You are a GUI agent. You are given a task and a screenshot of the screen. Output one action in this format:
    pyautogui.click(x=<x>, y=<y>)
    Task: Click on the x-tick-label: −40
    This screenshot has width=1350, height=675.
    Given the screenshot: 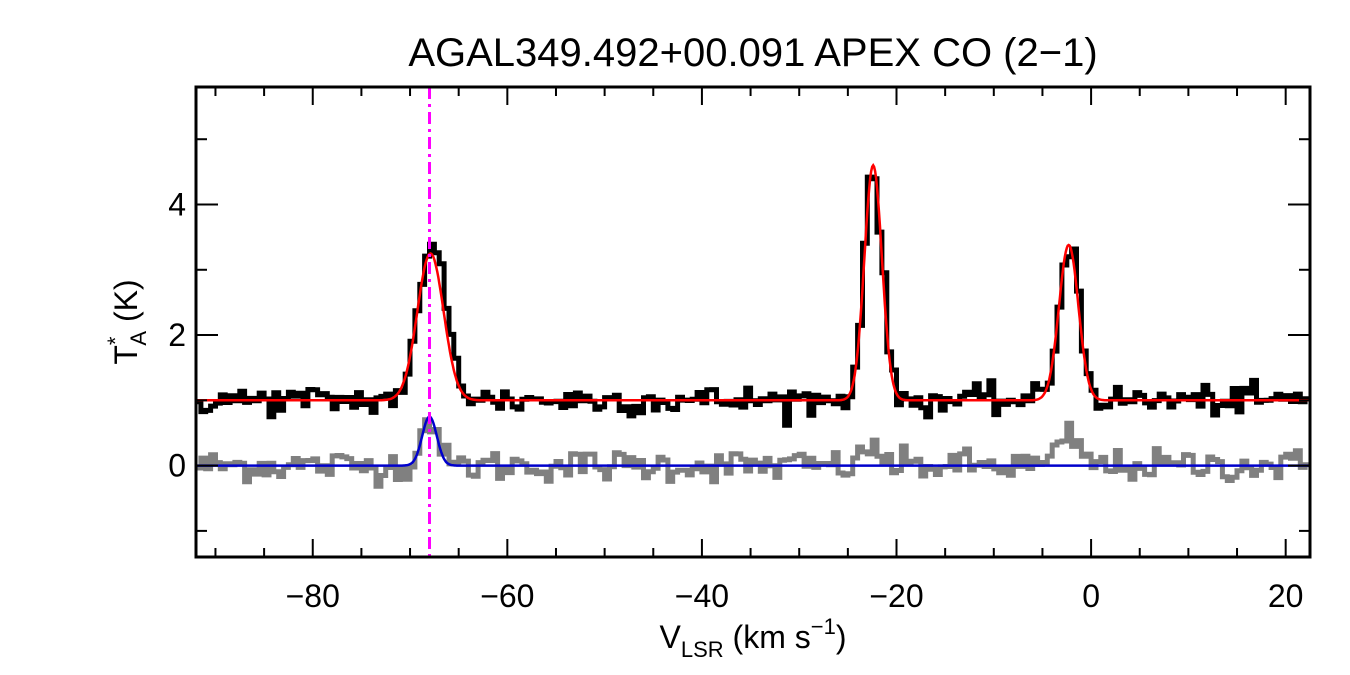 What is the action you would take?
    pyautogui.click(x=702, y=596)
    